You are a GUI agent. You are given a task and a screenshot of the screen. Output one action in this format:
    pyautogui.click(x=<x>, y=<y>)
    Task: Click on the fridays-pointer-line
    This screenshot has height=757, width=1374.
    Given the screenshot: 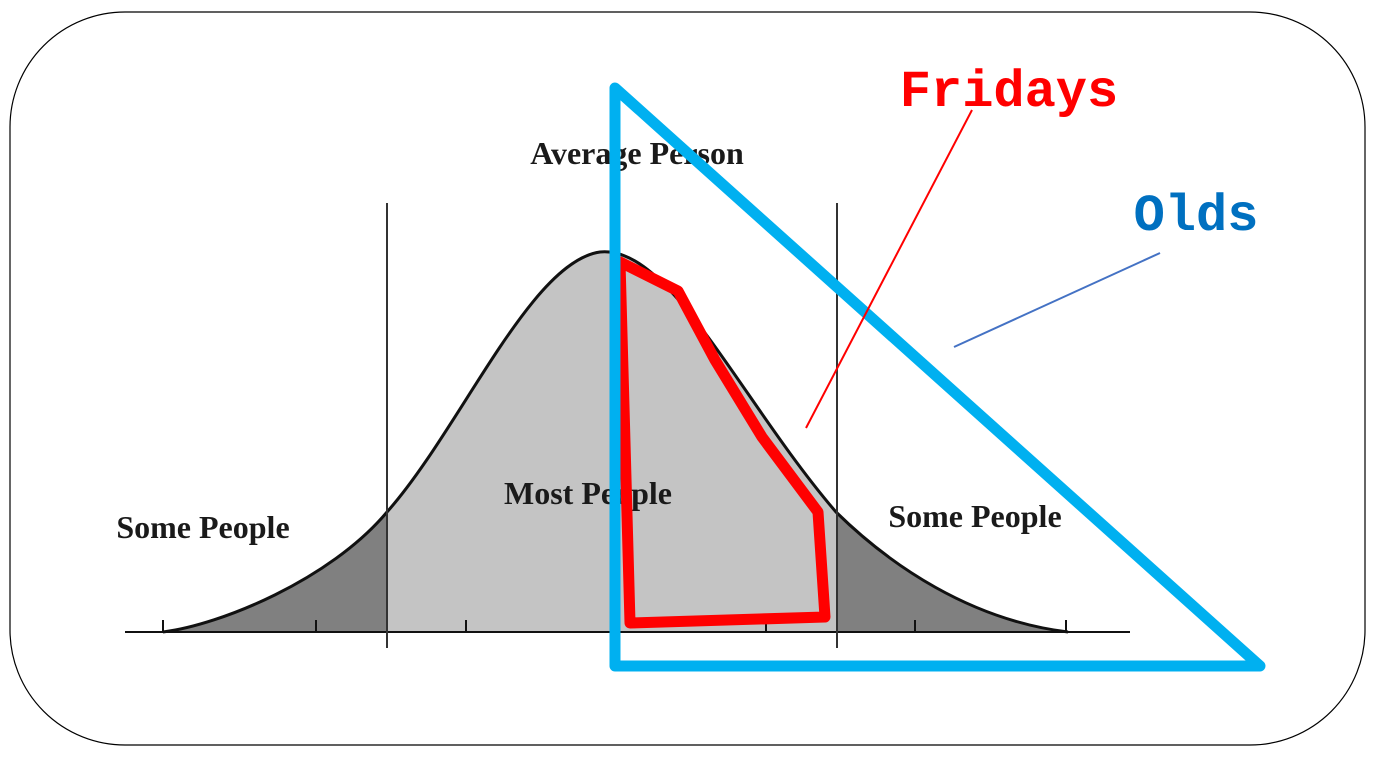 What is the action you would take?
    pyautogui.click(x=889, y=269)
    